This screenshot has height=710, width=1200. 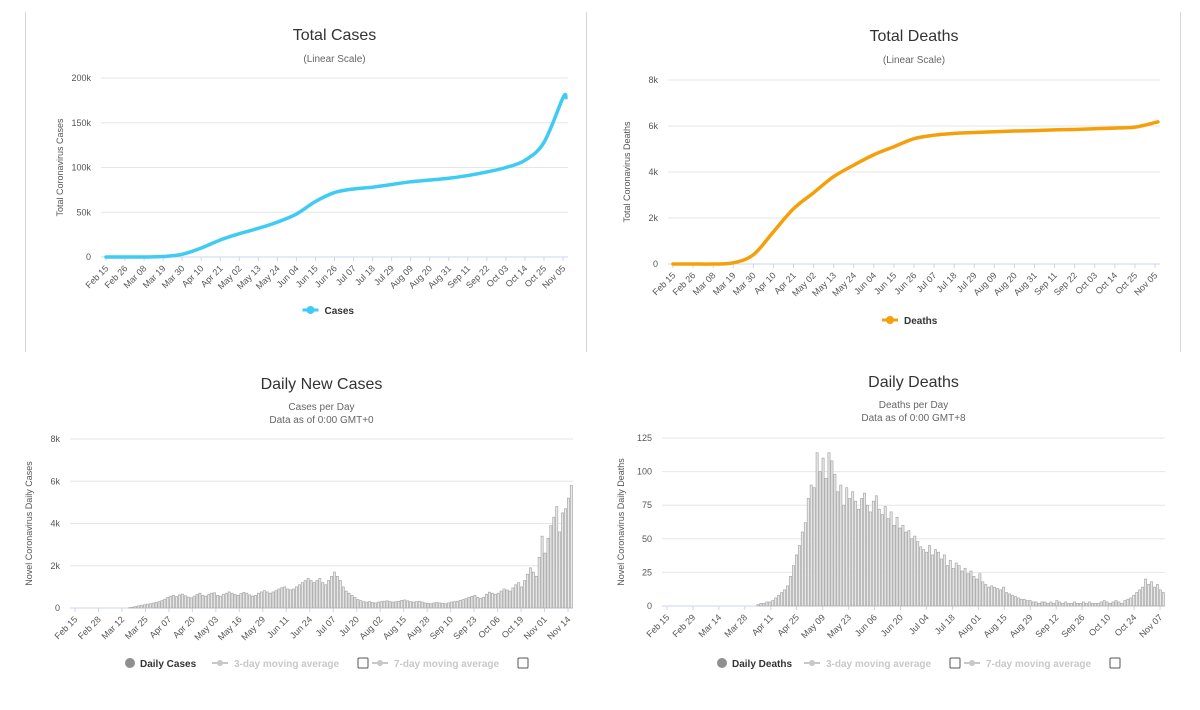 I want to click on series-line-cases, so click(x=336, y=175).